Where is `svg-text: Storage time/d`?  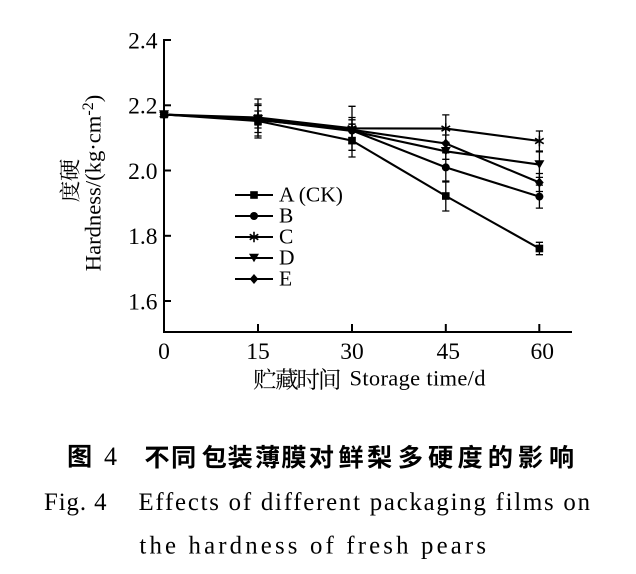 svg-text: Storage time/d is located at coordinates (418, 378).